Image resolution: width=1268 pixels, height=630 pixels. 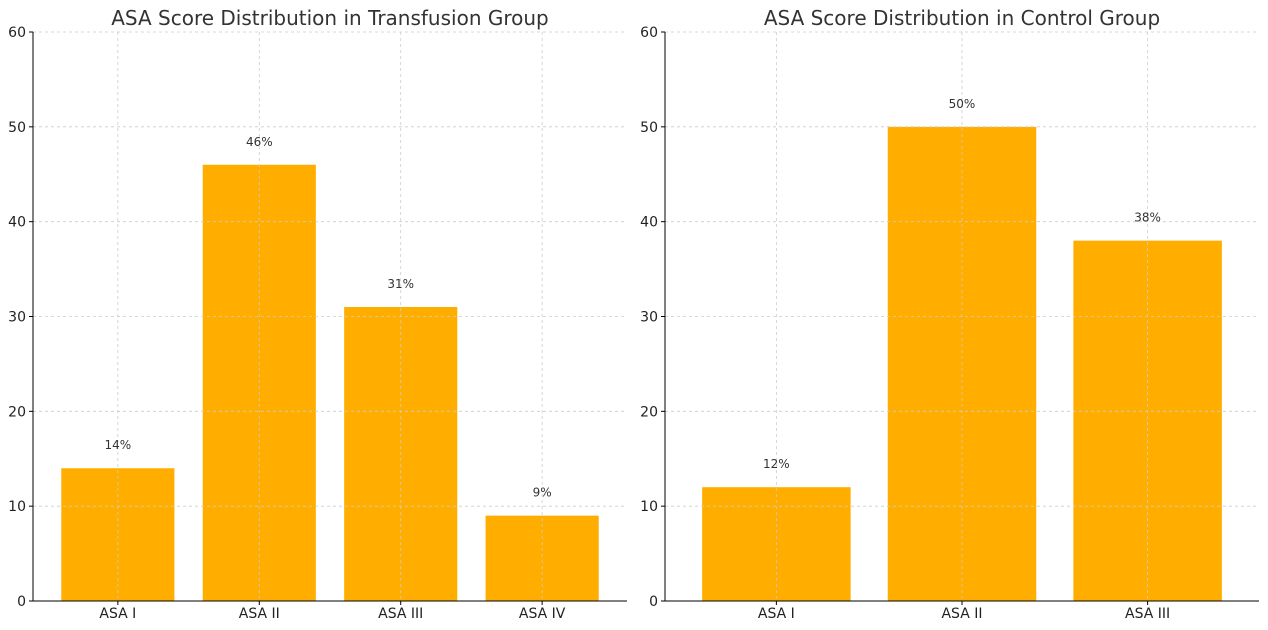 I want to click on bar-asa-iii, so click(x=1147, y=420).